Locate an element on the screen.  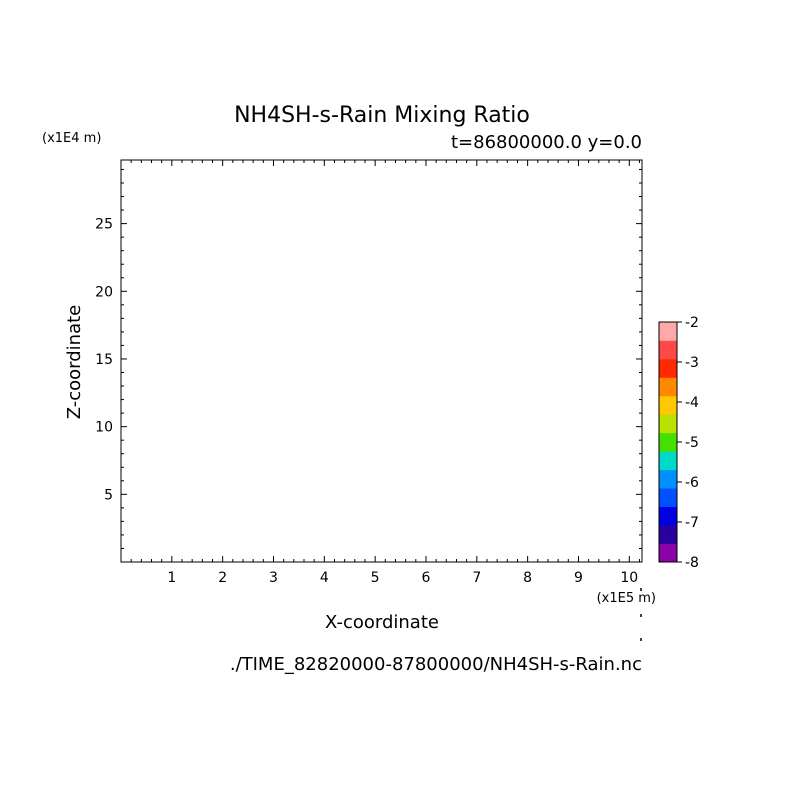
y-tick-label: 25 is located at coordinates (104, 225).